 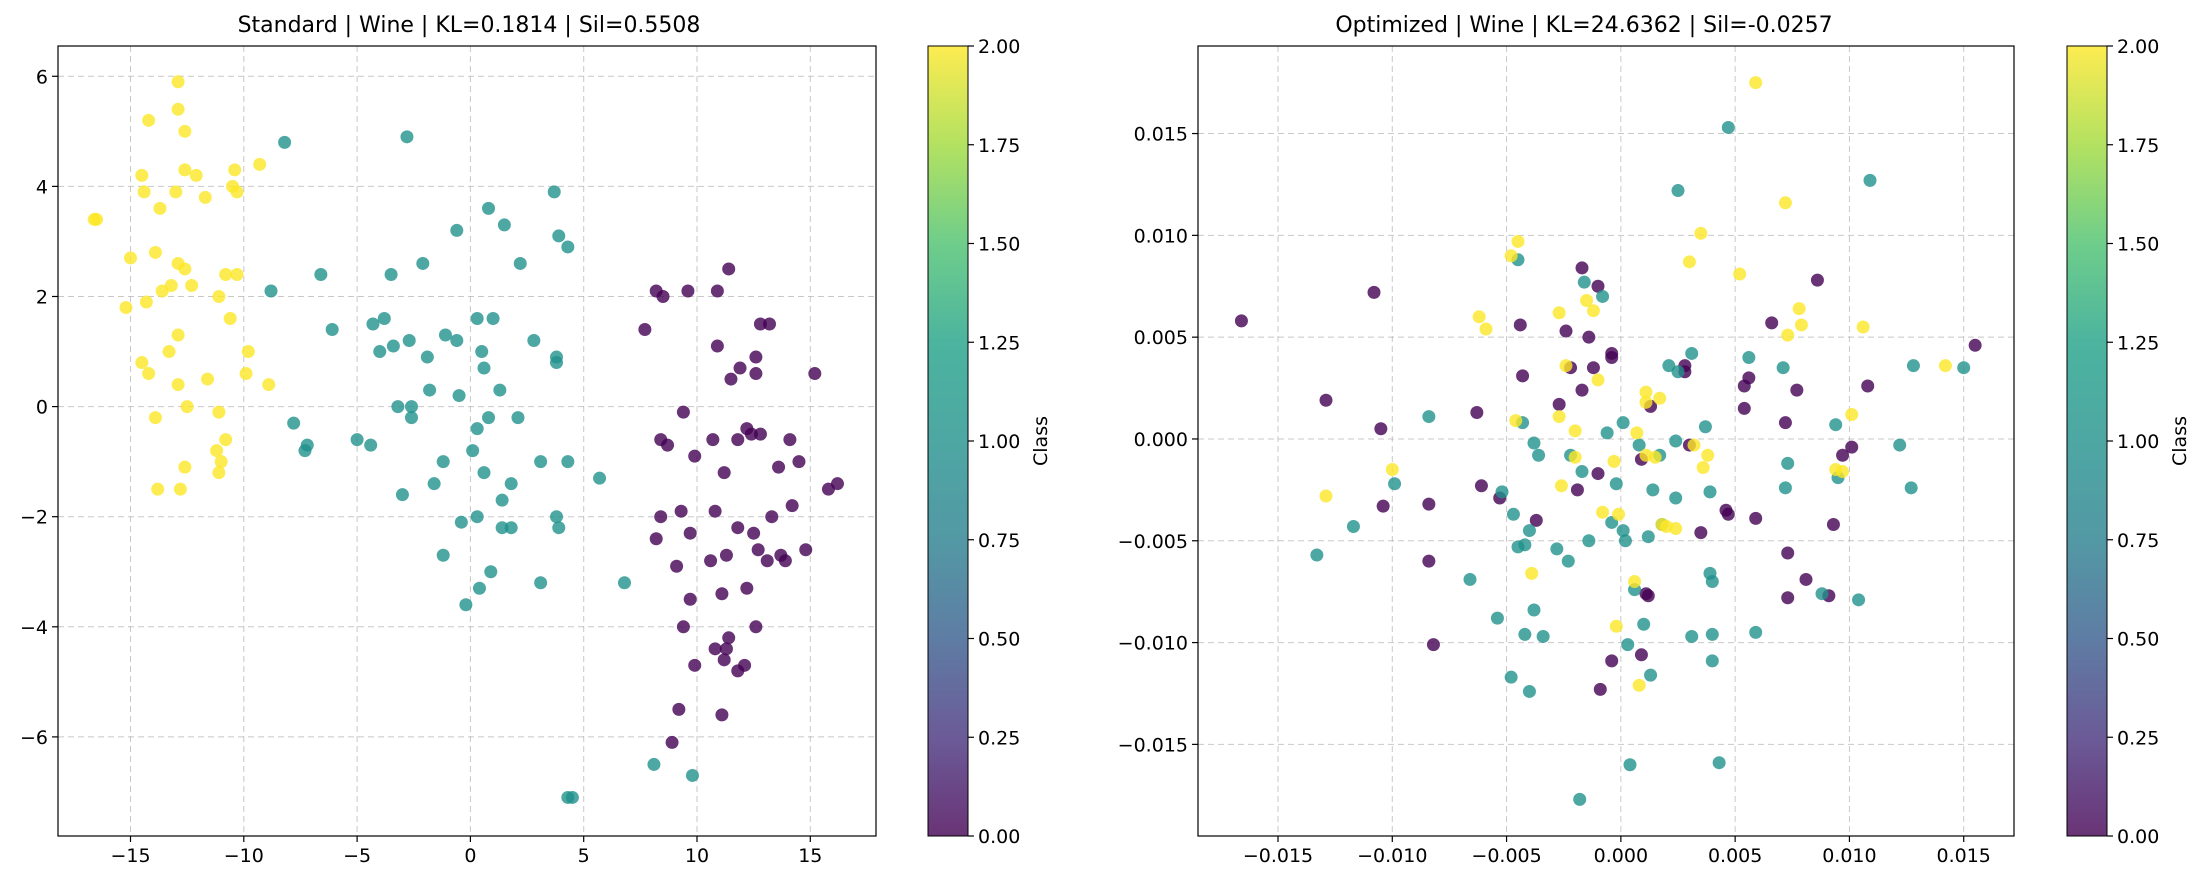 What do you see at coordinates (1158, 440) in the screenshot?
I see `y-axis: −0.015 −0.010 −0.005 0.000 0.005 0.010 0.015` at bounding box center [1158, 440].